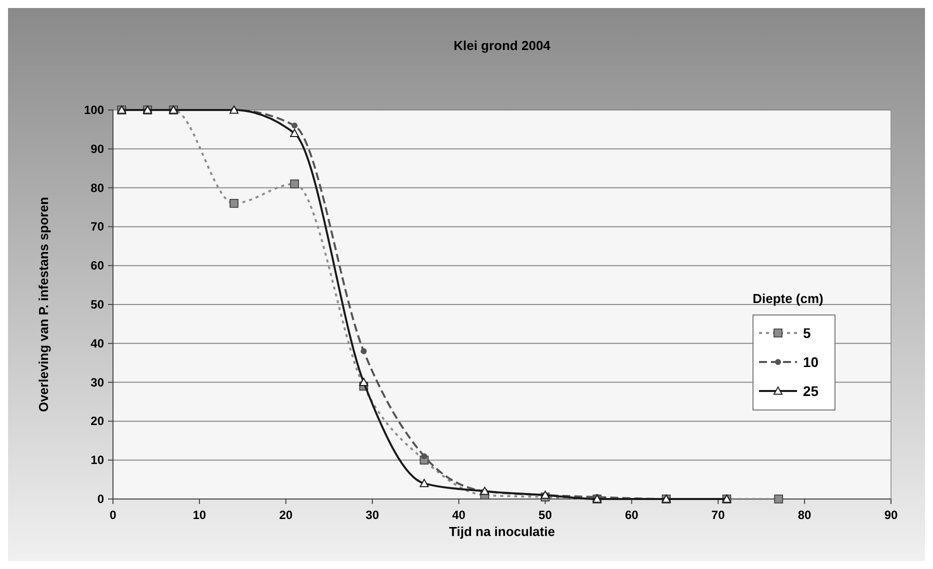 This screenshot has width=933, height=569. What do you see at coordinates (286, 515) in the screenshot?
I see `x-tick-label: 20` at bounding box center [286, 515].